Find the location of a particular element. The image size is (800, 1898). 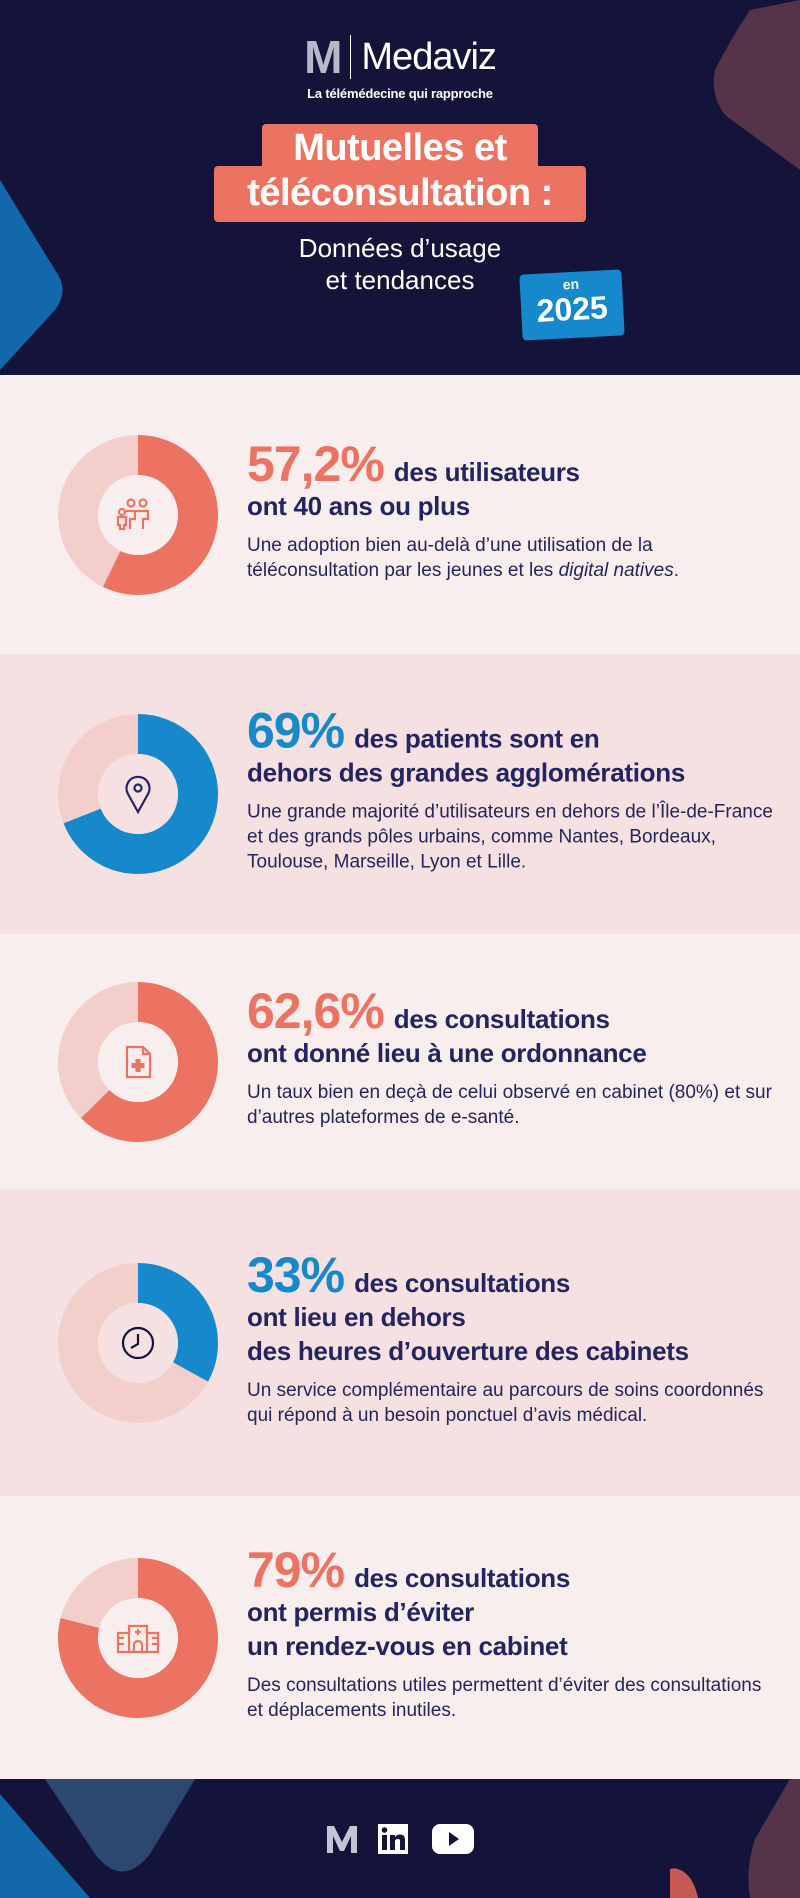

social-links is located at coordinates (400, 1839).